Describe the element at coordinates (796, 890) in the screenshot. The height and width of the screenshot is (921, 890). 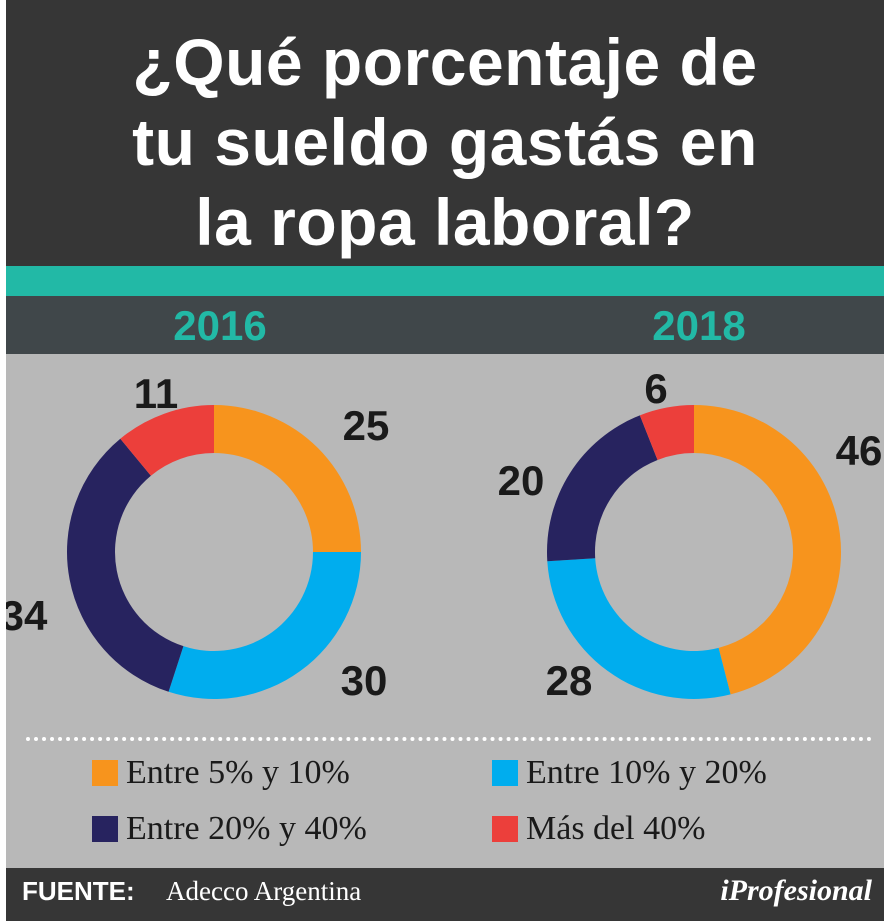
I see `brand-logo: iProfesional` at that location.